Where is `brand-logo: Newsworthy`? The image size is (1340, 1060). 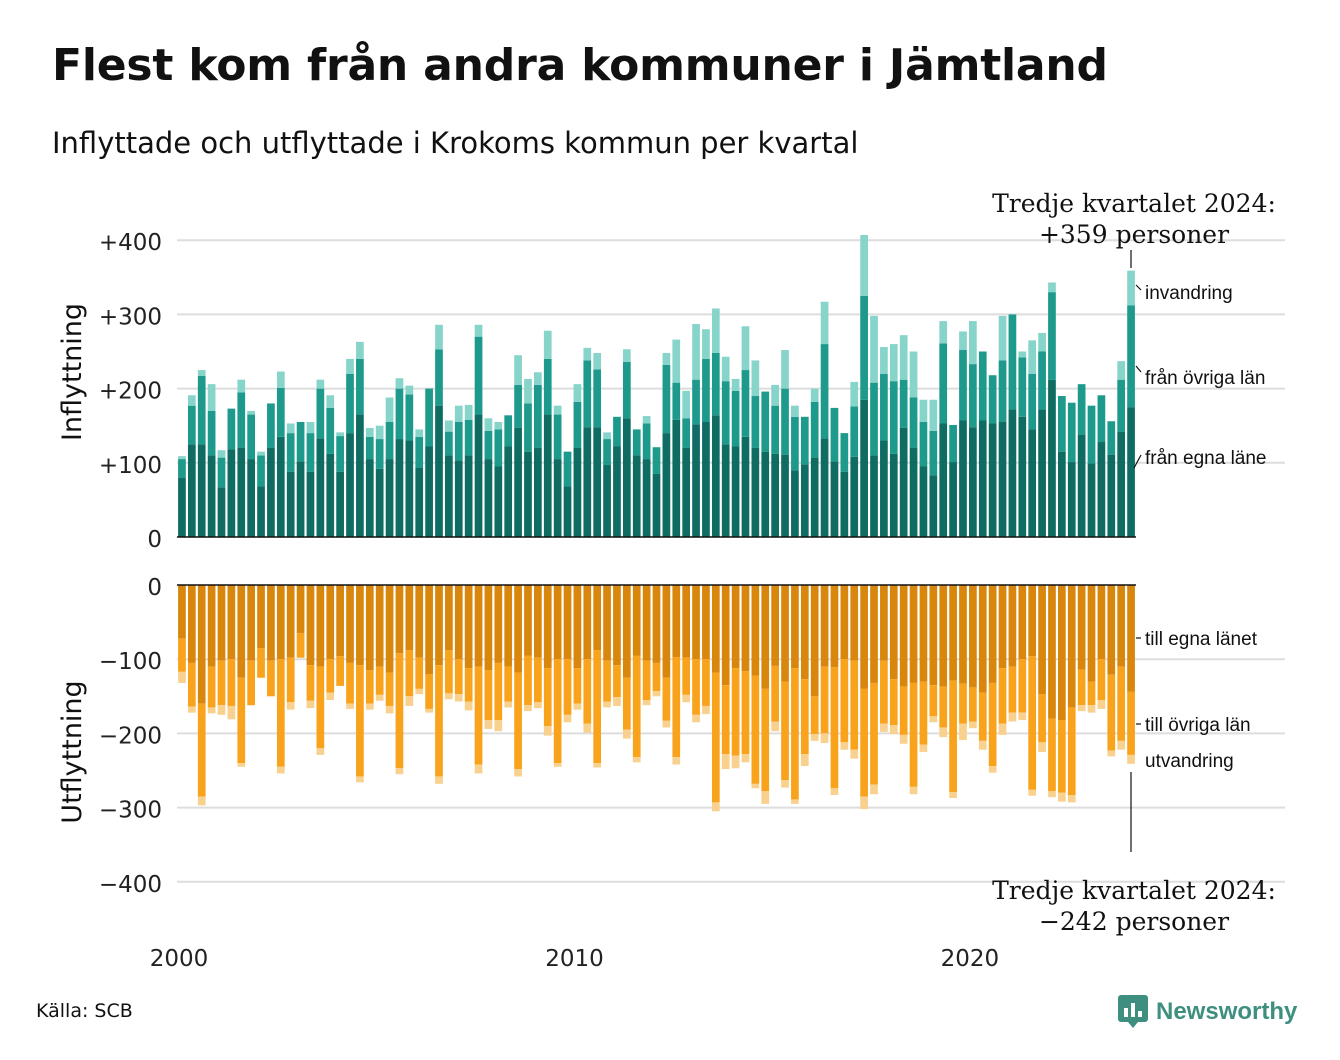
brand-logo: Newsworthy is located at coordinates (1208, 1011).